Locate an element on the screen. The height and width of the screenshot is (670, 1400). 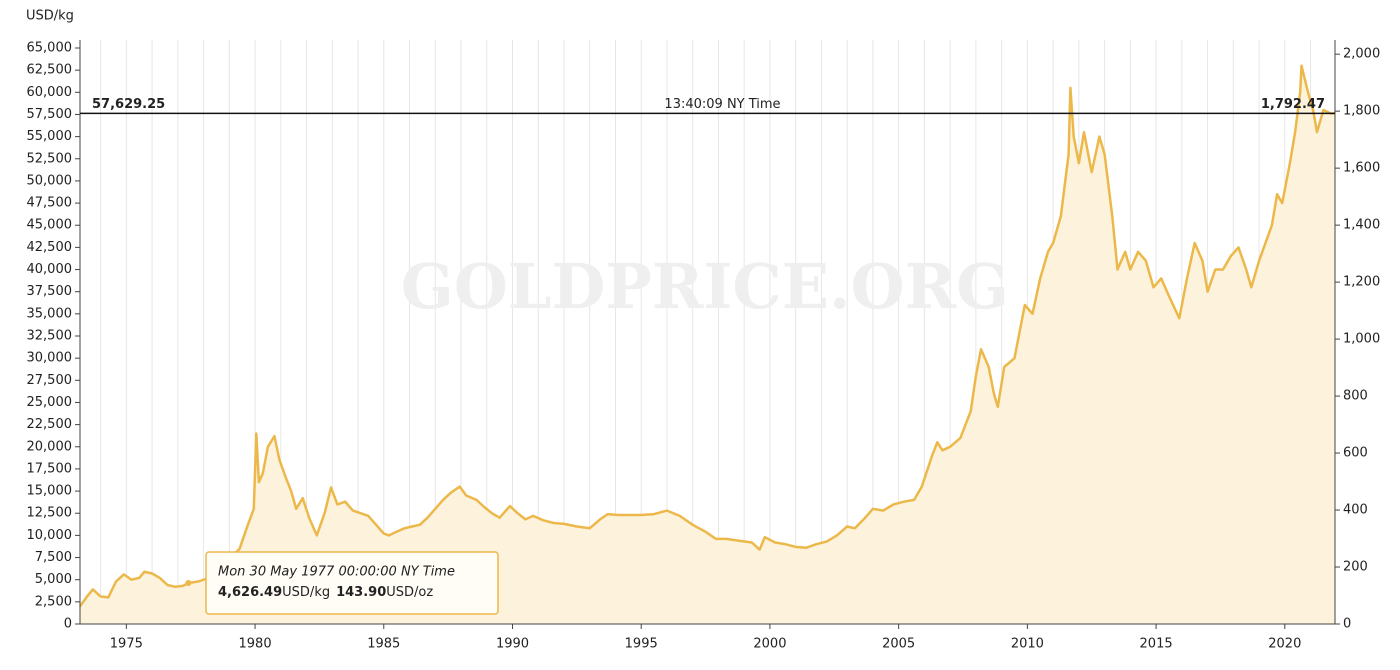
y2-tick-label: 0 is located at coordinates (1347, 624).